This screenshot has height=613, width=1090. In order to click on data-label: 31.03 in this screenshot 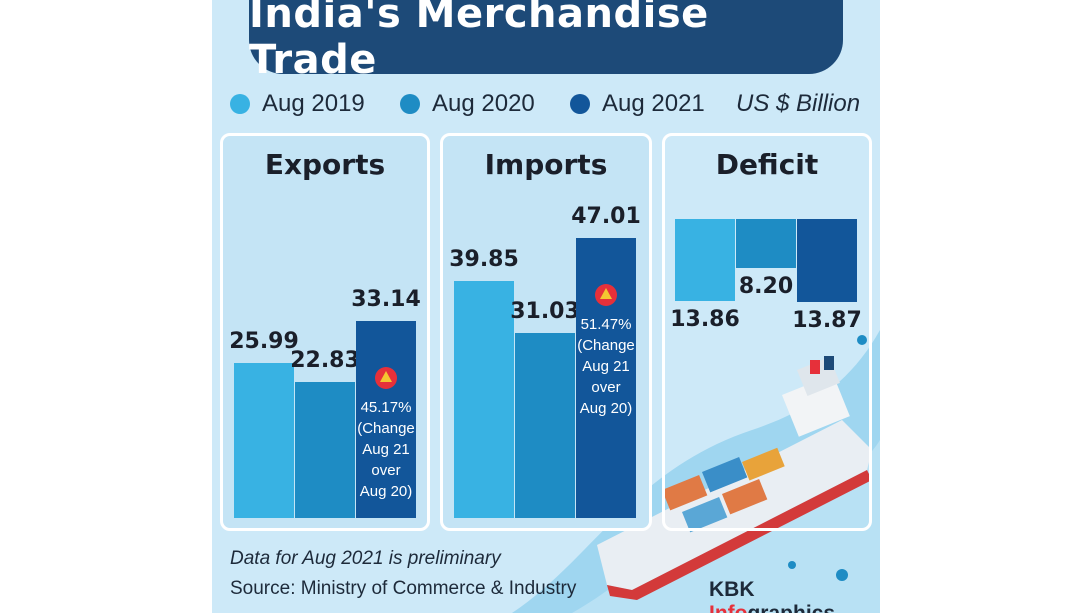, I will do `click(545, 312)`.